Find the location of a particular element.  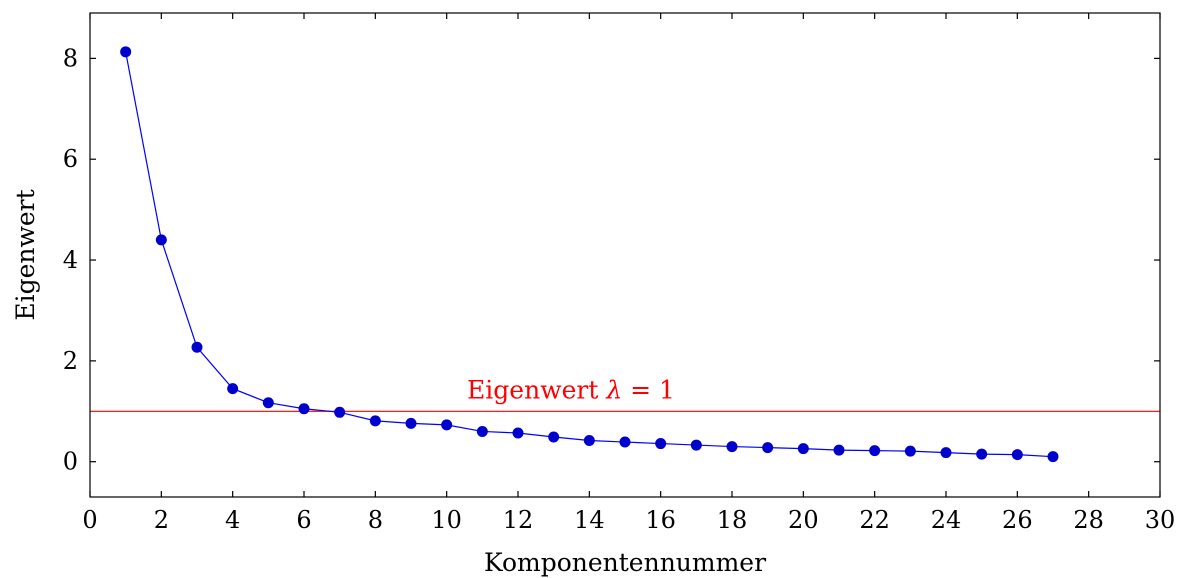

x-tick-label: 6 is located at coordinates (303, 520).